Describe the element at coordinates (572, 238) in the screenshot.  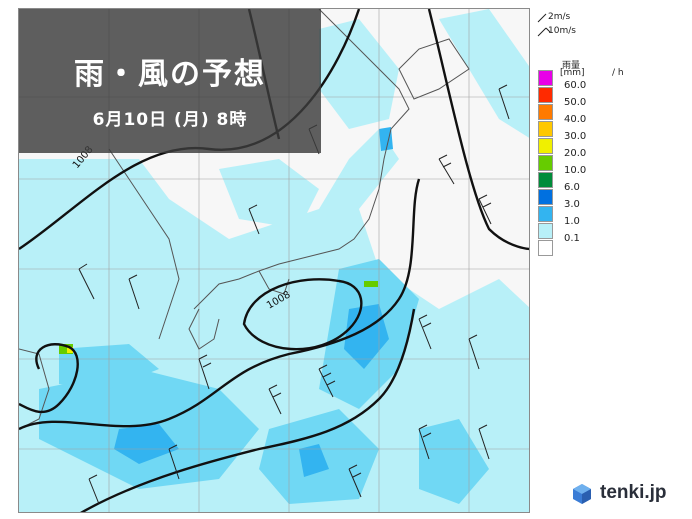
I see `legend-value: 0.1` at that location.